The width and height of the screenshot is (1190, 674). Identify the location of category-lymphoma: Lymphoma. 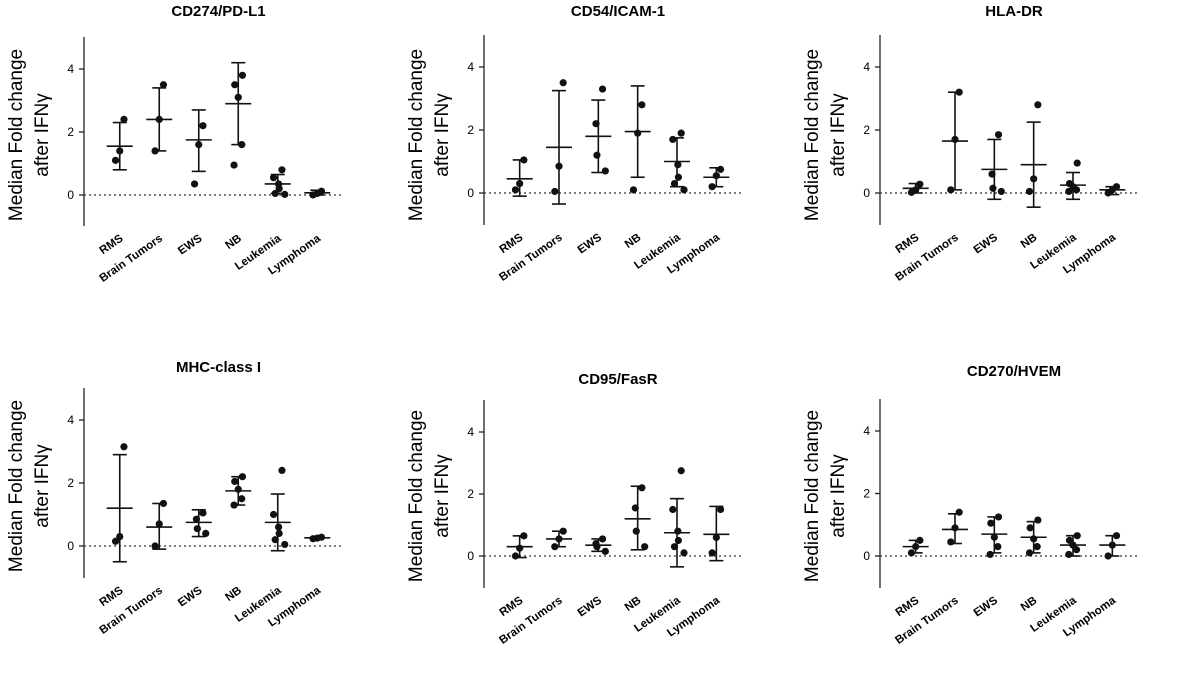
(697, 572).